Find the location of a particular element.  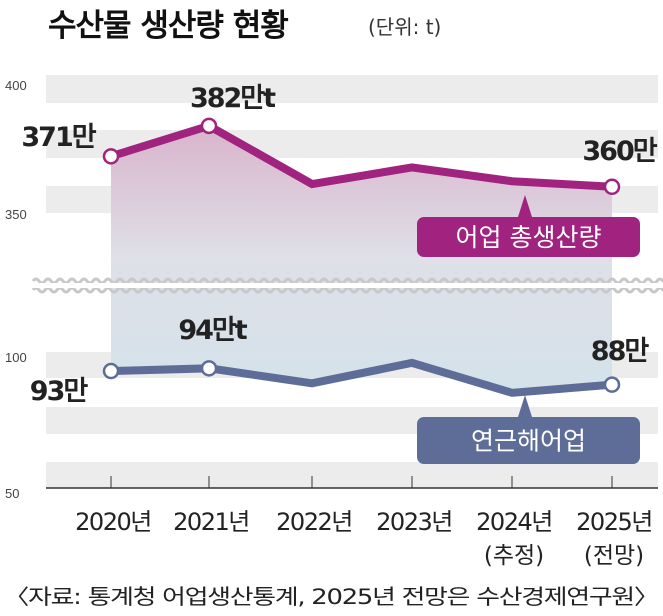

source-note: 〈자료: 통계청 어업생산통계, 2025년 전망은 수산경제연구원〉 is located at coordinates (331, 597).